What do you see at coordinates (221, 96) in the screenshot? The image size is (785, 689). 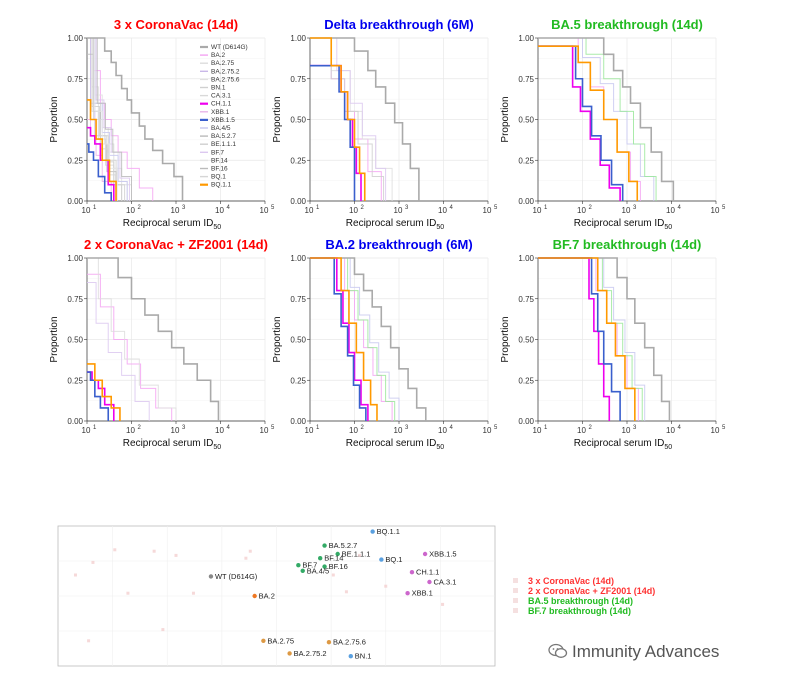 I see `legend-label: CA.3.1` at bounding box center [221, 96].